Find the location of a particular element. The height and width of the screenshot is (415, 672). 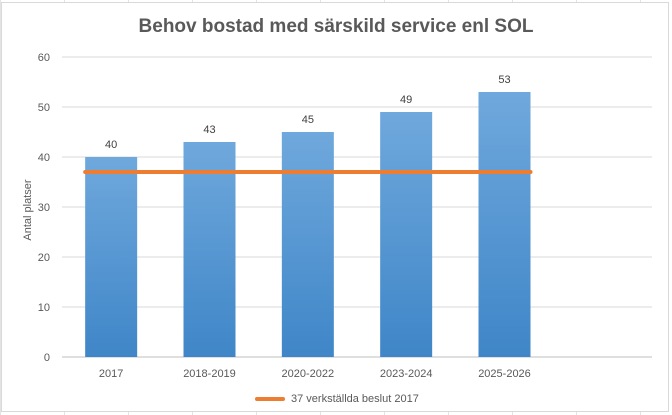

y-tick-label: 10 is located at coordinates (44, 308).